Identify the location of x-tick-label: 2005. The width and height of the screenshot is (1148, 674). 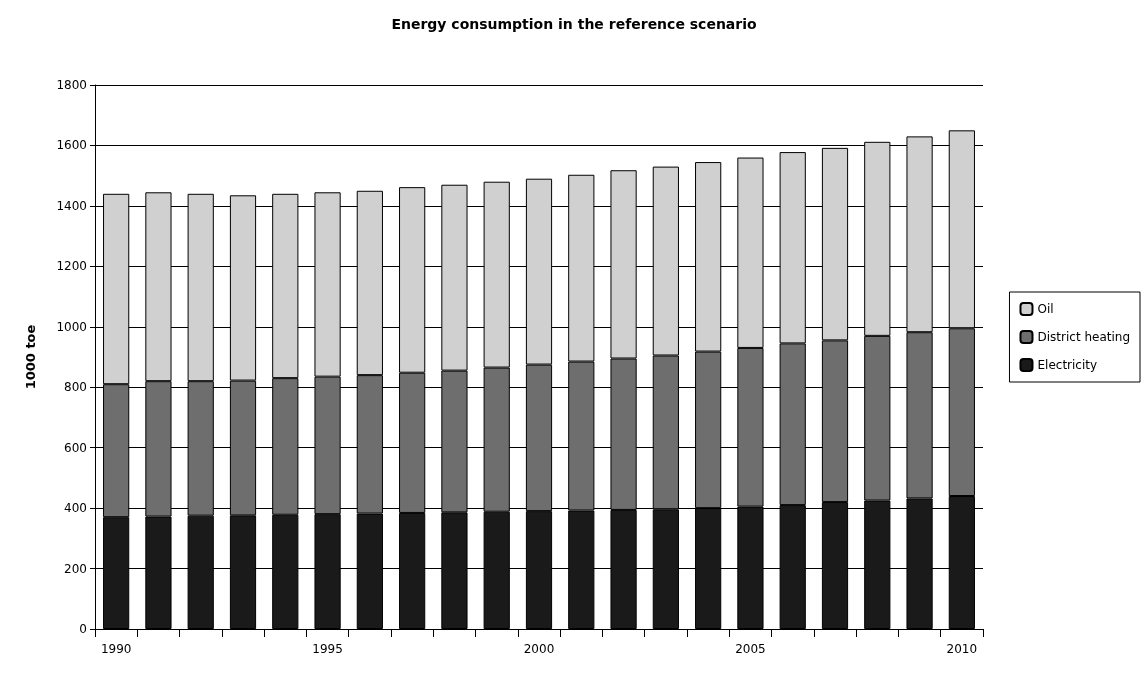
(750, 649).